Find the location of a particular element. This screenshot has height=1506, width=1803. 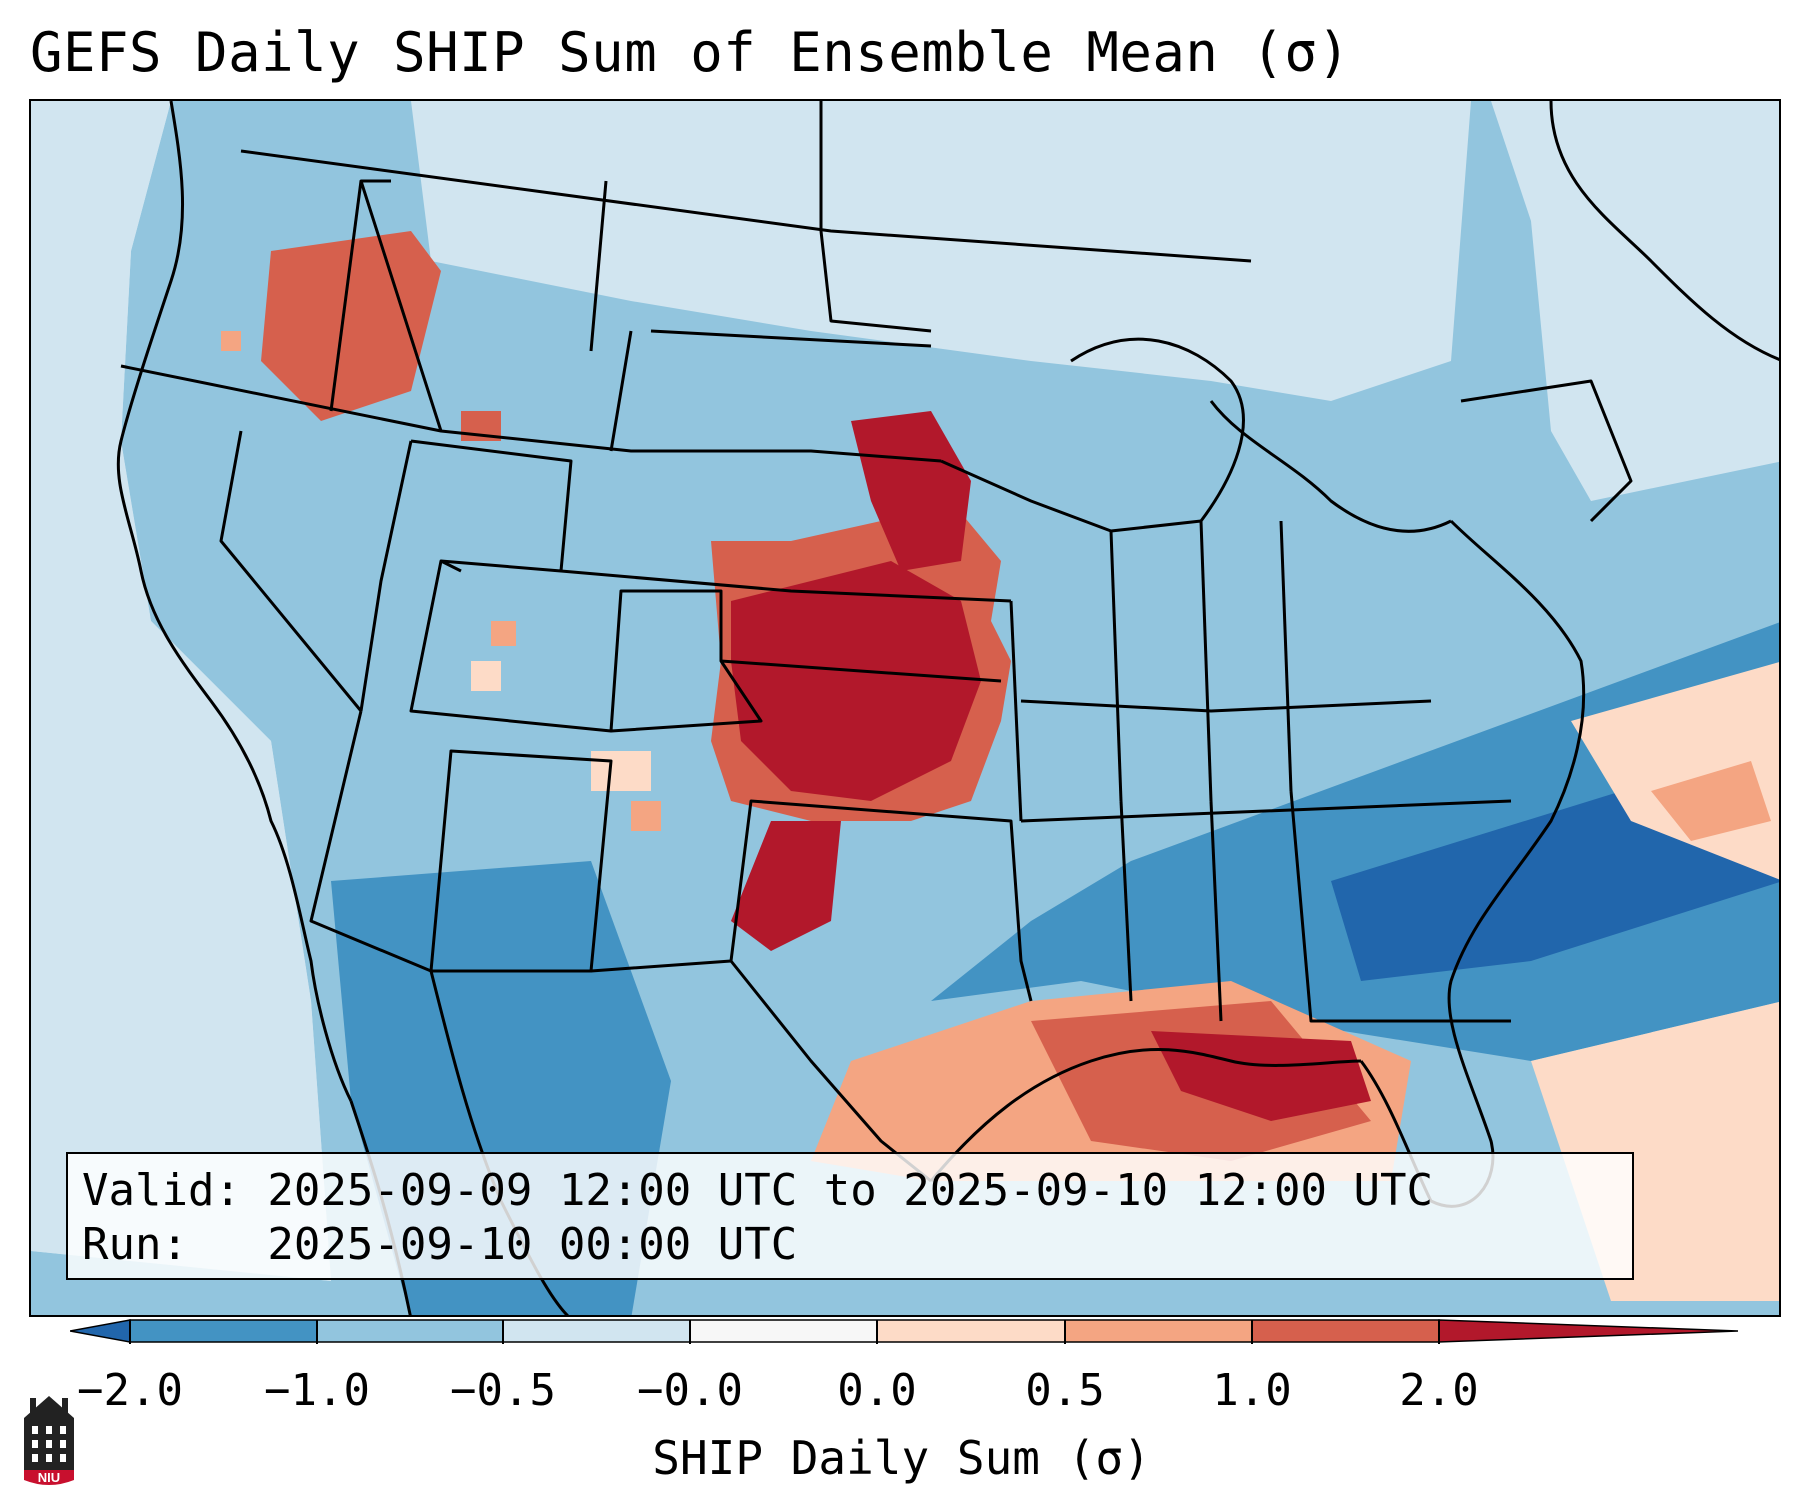

niu-logo-text: NIU is located at coordinates (49, 1477).